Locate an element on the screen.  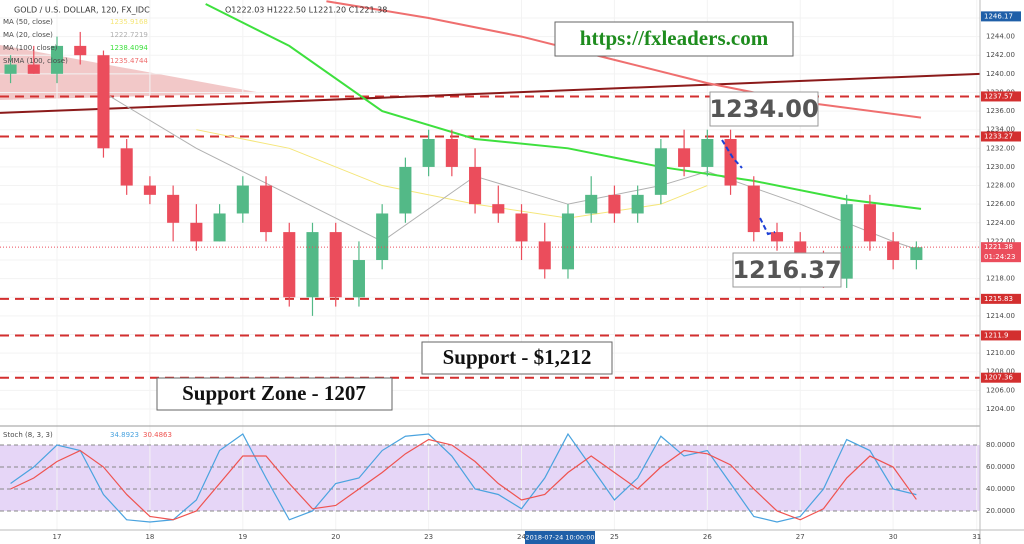
y-tick-label: 1240.00 is located at coordinates (1000, 74).